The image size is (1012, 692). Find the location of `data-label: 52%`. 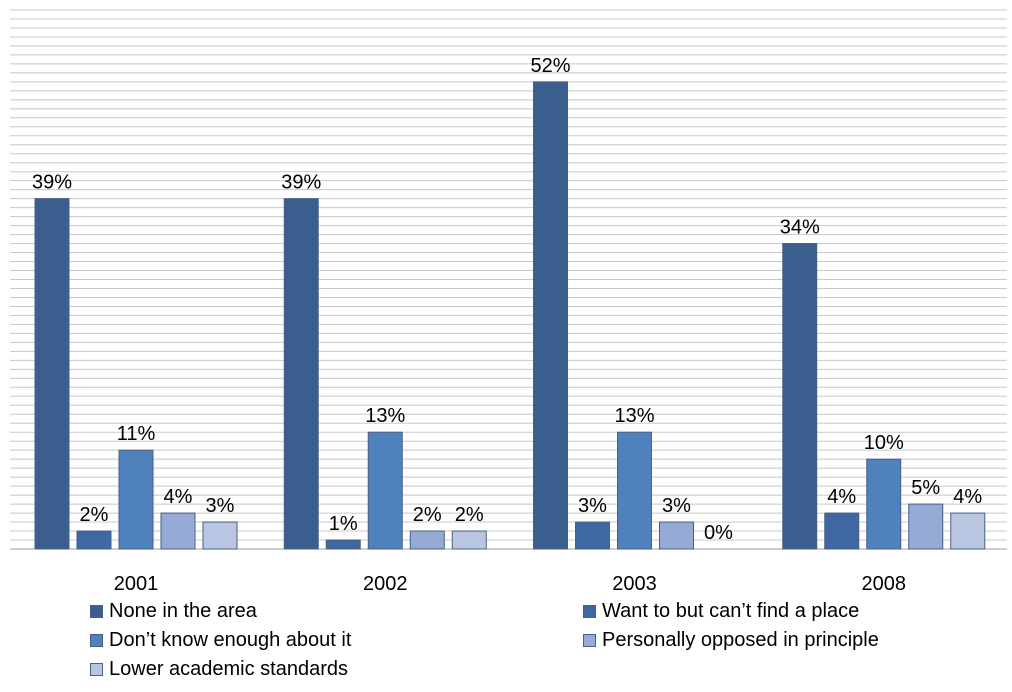

data-label: 52% is located at coordinates (550, 66).